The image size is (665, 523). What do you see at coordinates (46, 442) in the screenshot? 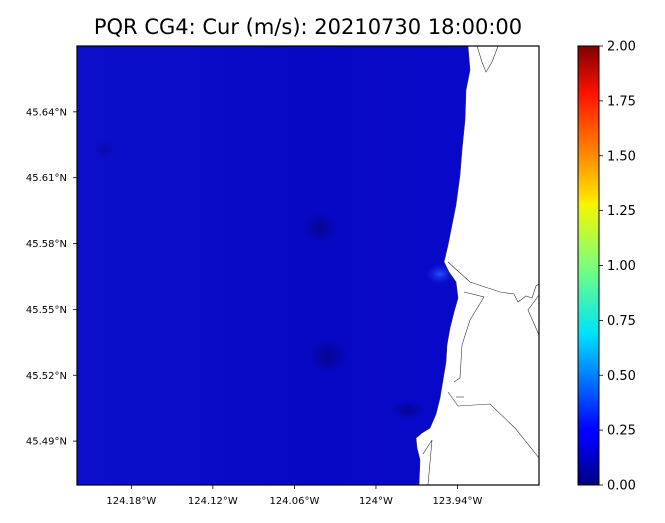
I see `lat-tick-label: 45.49°N` at bounding box center [46, 442].